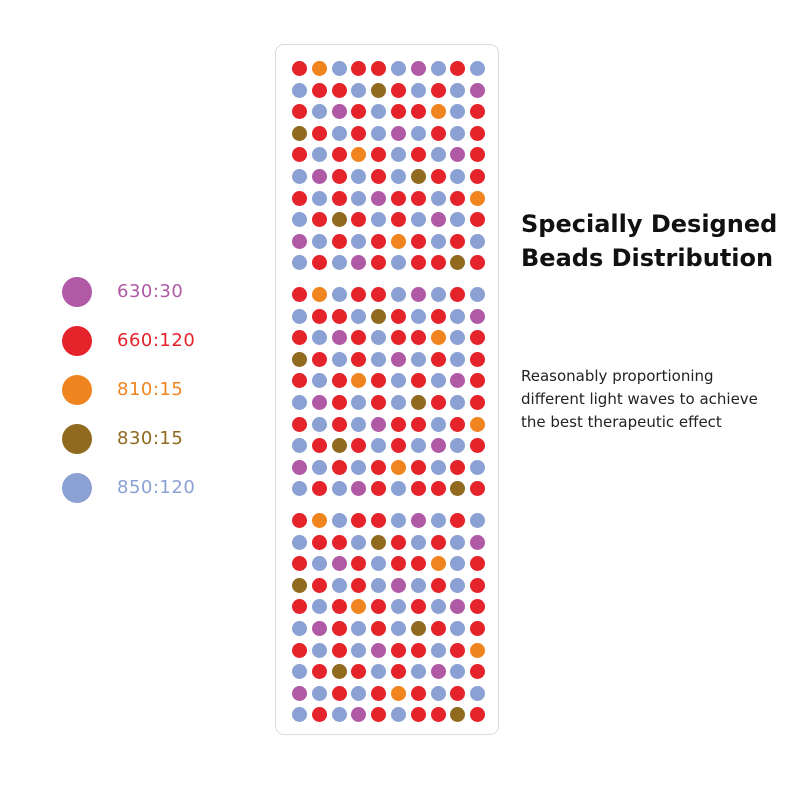 This screenshot has width=800, height=800. I want to click on legend-label: 850:120, so click(156, 487).